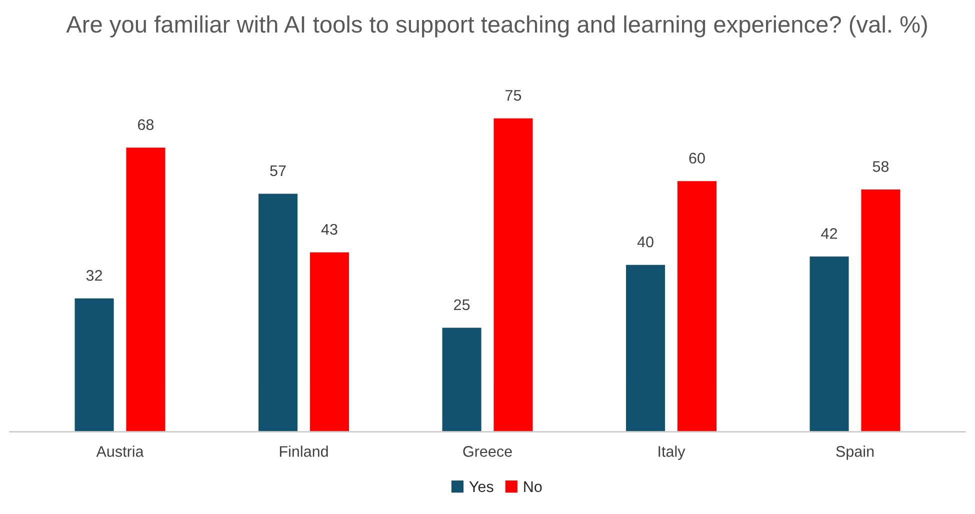 This screenshot has height=514, width=975. I want to click on data-label: 60, so click(697, 158).